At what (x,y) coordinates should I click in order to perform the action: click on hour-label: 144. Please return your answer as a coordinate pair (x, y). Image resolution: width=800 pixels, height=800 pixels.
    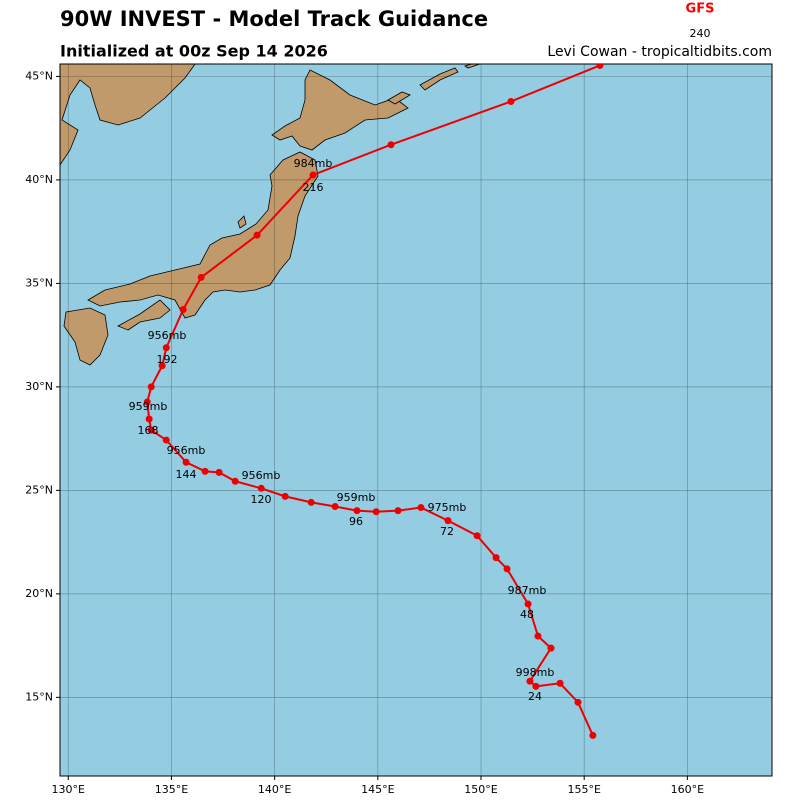
    Looking at the image, I should click on (186, 474).